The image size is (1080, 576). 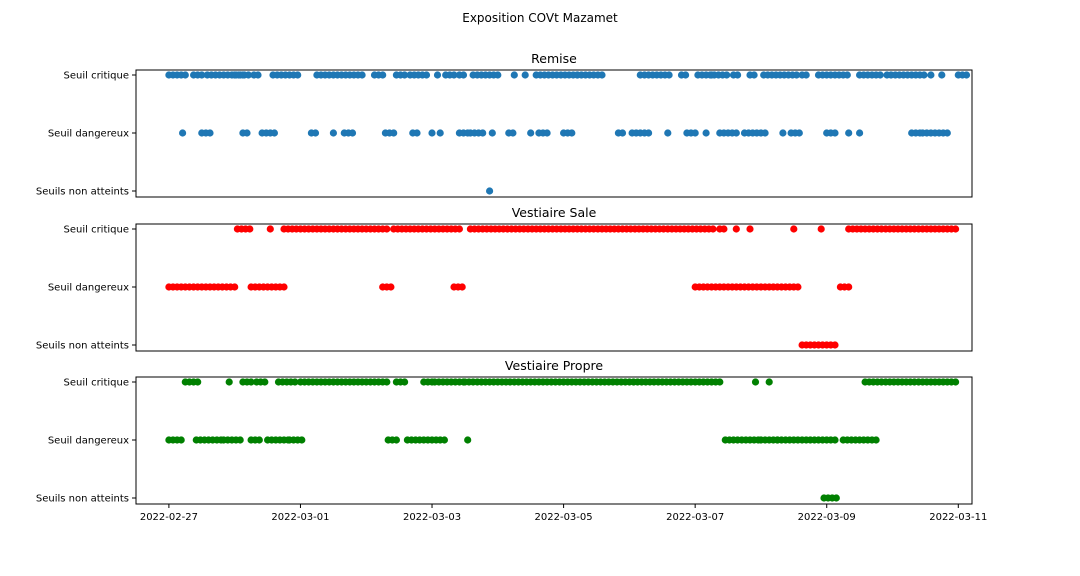 What do you see at coordinates (169, 517) in the screenshot?
I see `x-tick-label: 2022-02-27` at bounding box center [169, 517].